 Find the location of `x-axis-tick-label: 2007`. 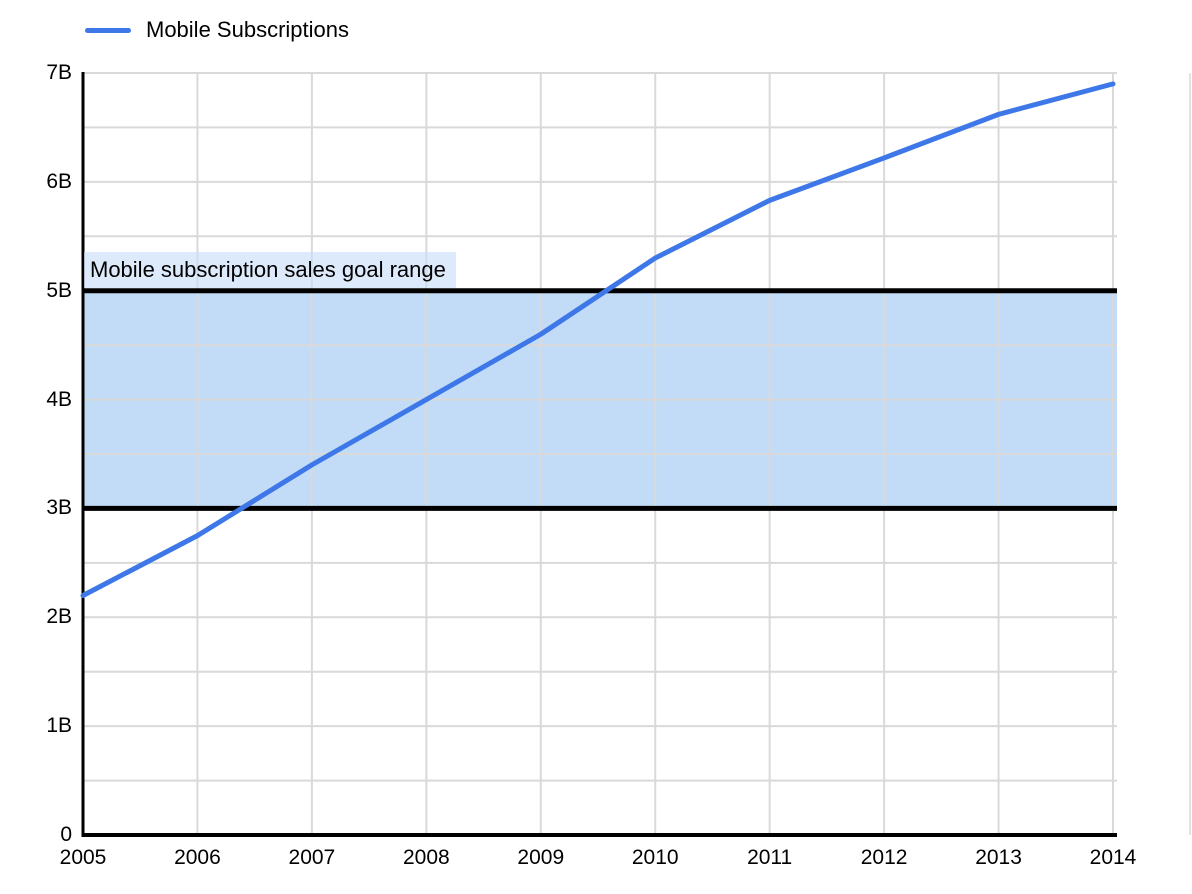

x-axis-tick-label: 2007 is located at coordinates (312, 857).